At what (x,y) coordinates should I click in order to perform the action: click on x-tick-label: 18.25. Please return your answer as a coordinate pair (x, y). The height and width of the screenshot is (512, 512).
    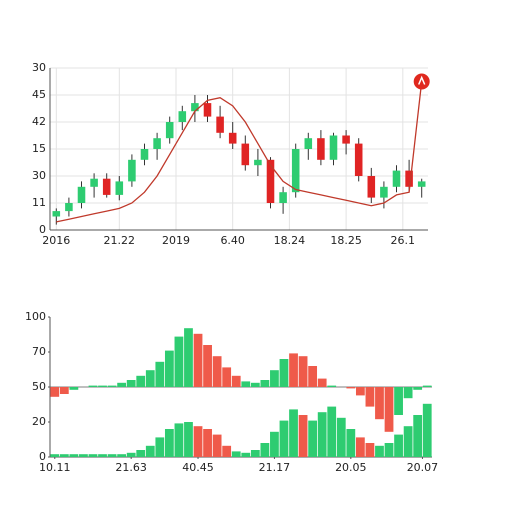
    Looking at the image, I should click on (346, 240).